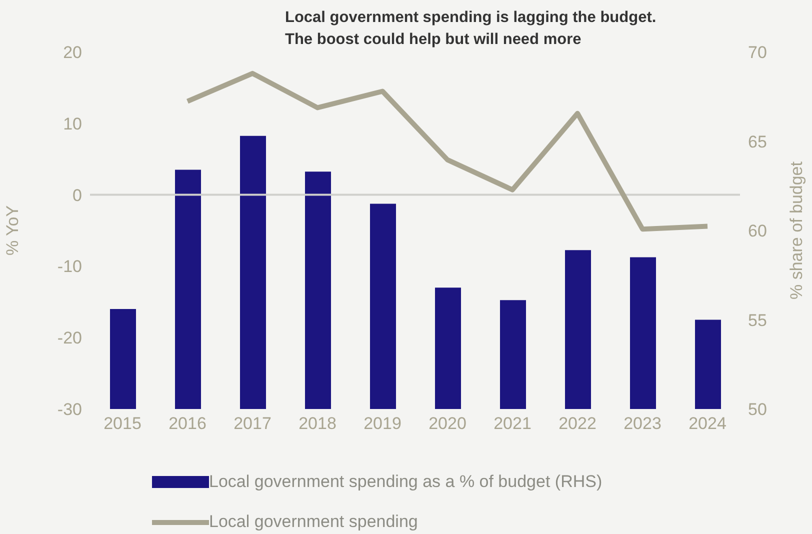 The height and width of the screenshot is (534, 812). I want to click on x-tick-label: 2015, so click(123, 424).